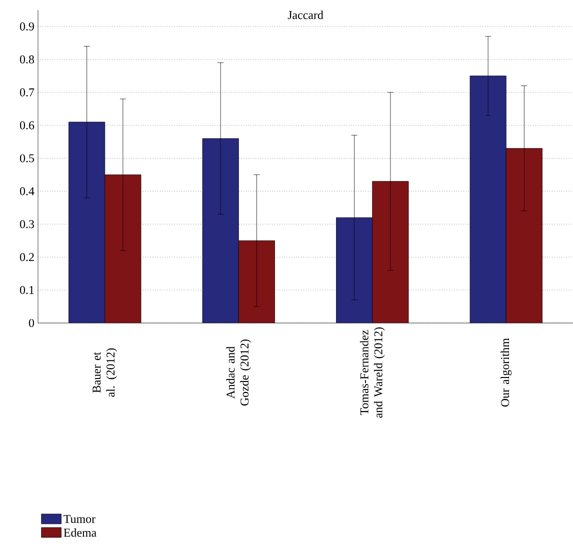  I want to click on x-tick-label: Our algorithm, so click(506, 372).